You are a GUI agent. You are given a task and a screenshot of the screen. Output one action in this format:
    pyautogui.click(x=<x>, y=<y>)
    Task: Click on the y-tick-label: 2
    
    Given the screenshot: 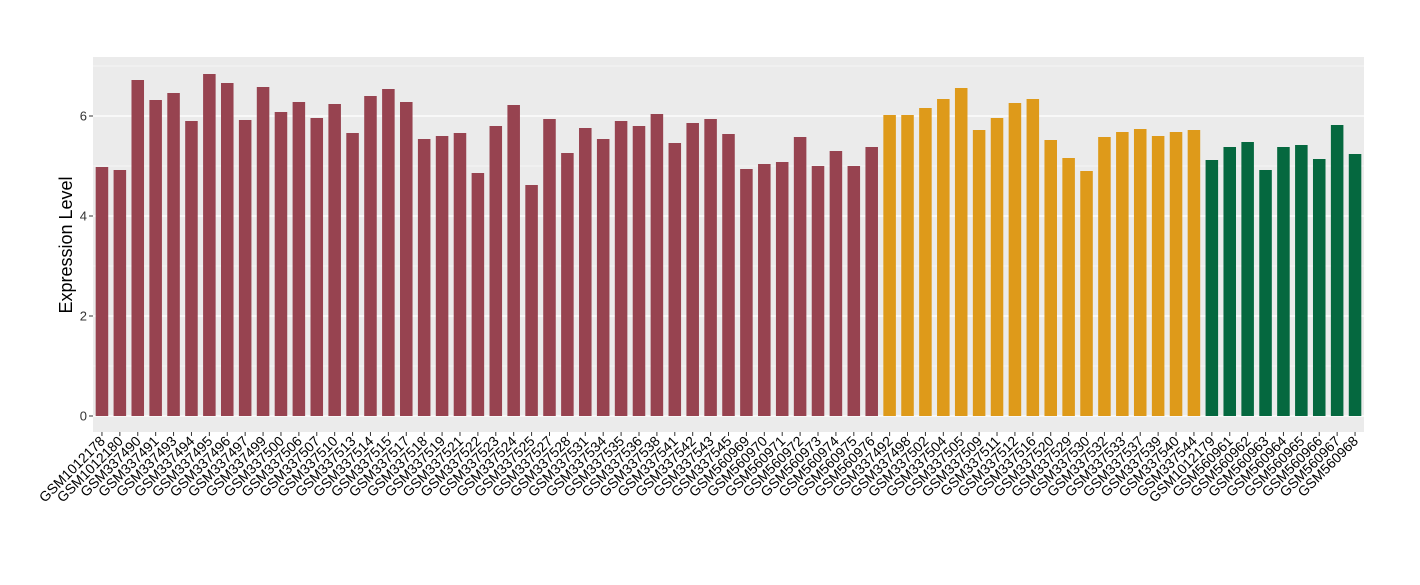 What is the action you would take?
    pyautogui.click(x=83, y=316)
    